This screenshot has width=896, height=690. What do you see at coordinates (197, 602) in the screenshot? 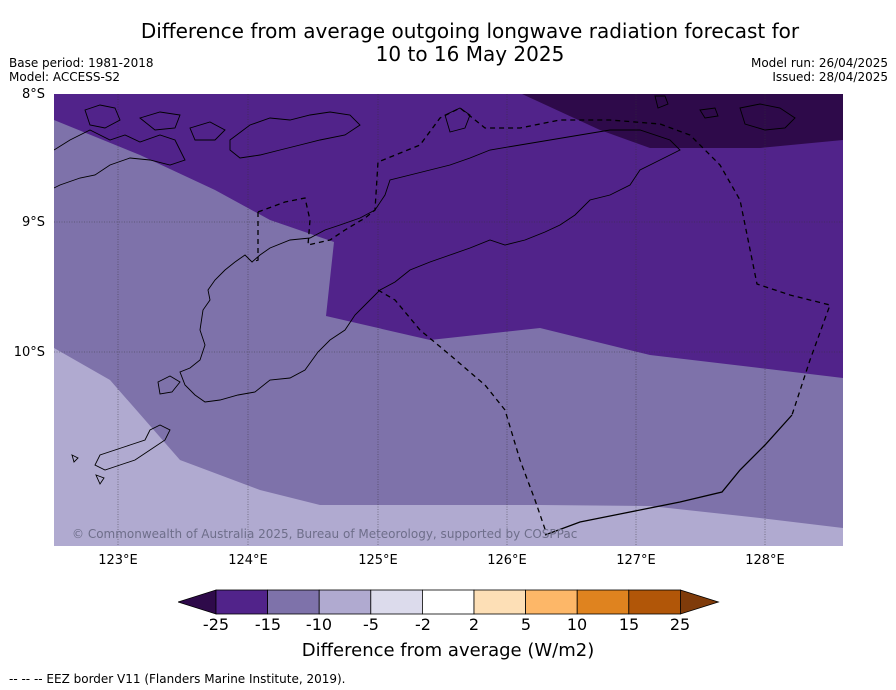
I see `colorbar-extend-low` at bounding box center [197, 602].